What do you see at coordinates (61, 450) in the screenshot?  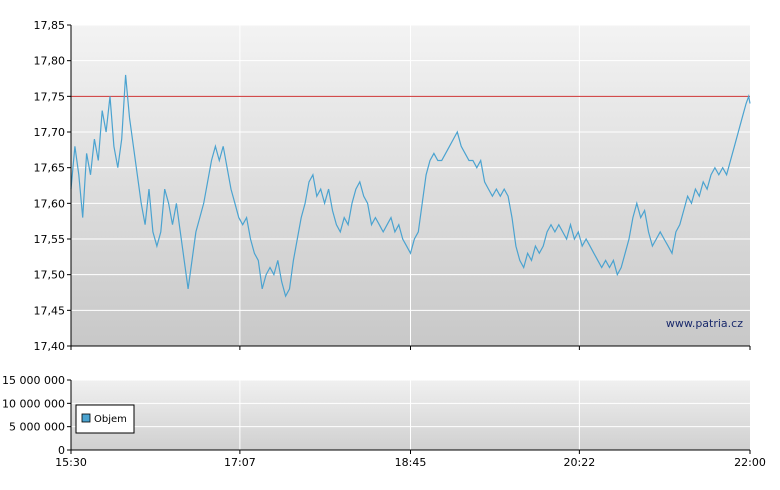 I see `volume-y-tick-label: 0` at bounding box center [61, 450].